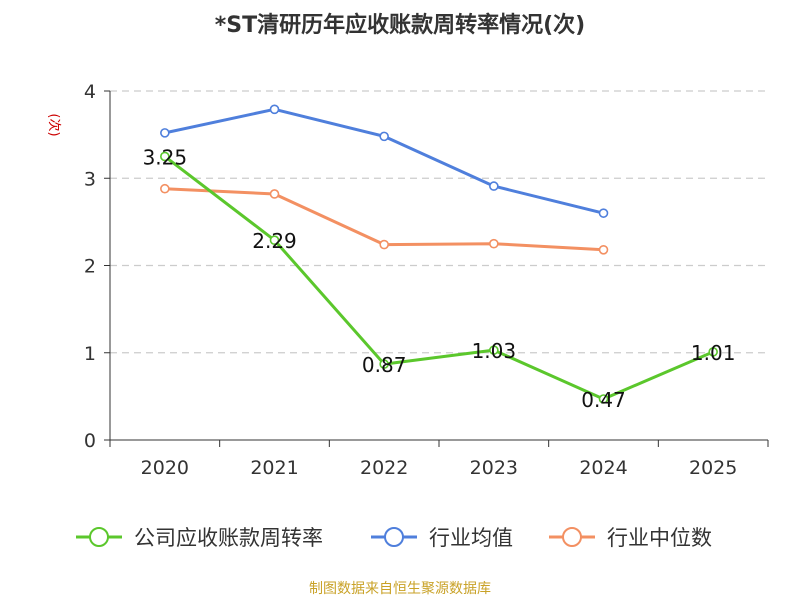 The image size is (800, 600). What do you see at coordinates (603, 468) in the screenshot?
I see `x-tick-label-2024: 2024` at bounding box center [603, 468].